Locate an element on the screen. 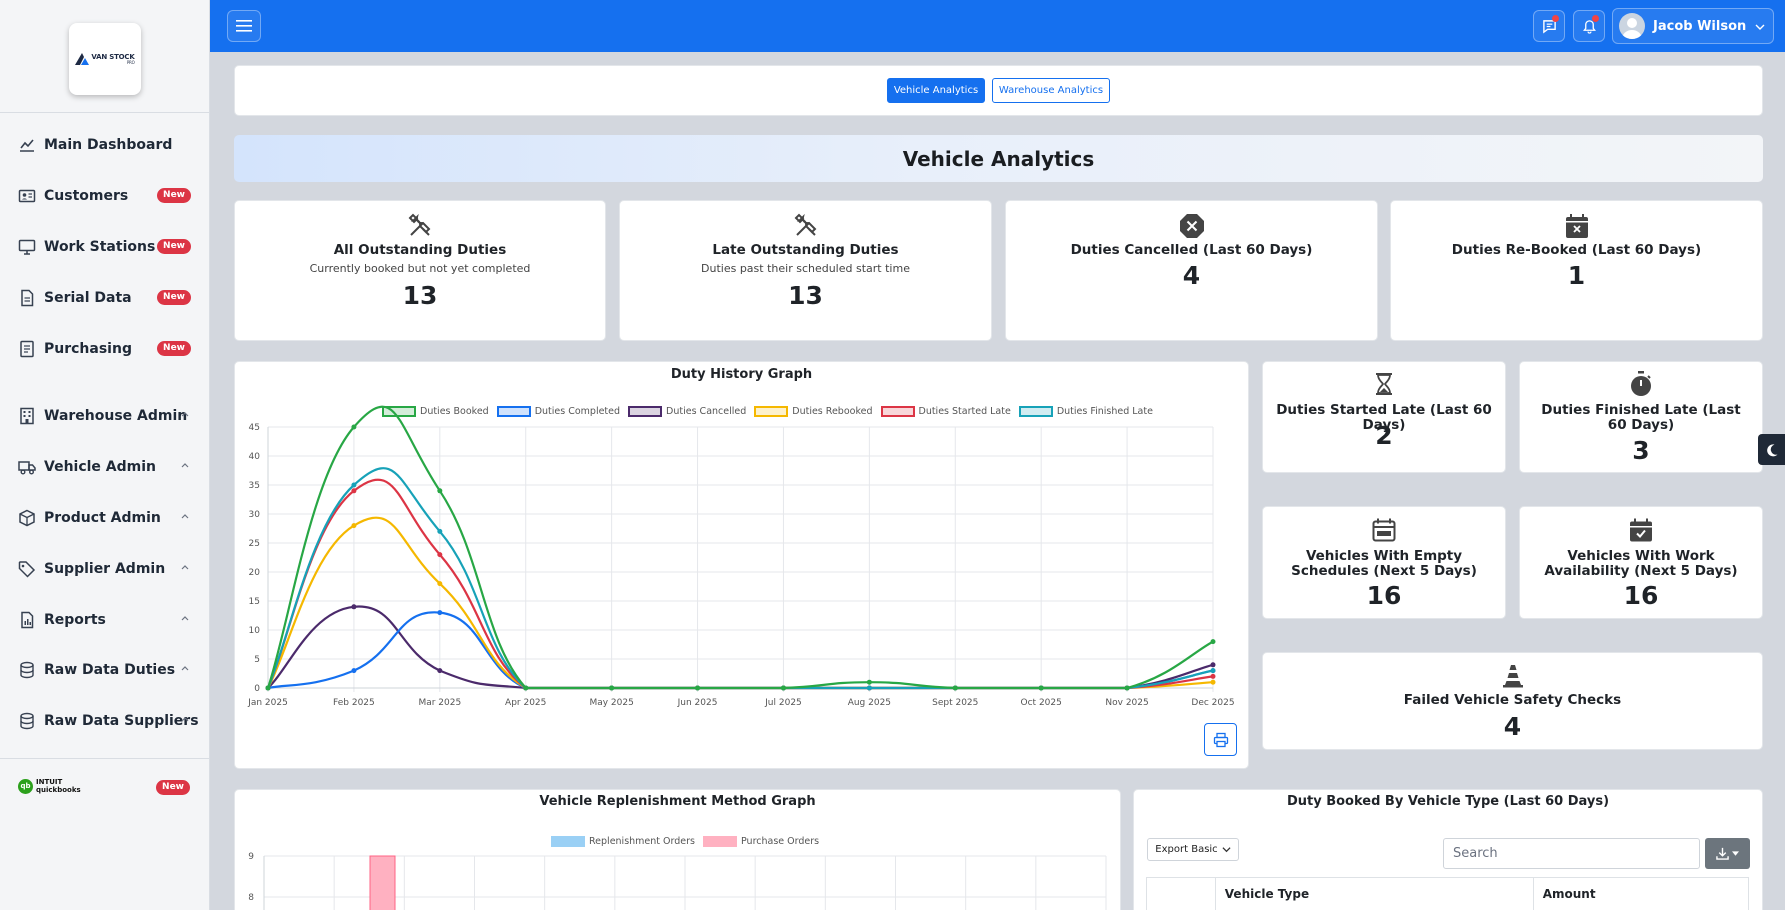 The width and height of the screenshot is (1785, 910). notifications-button is located at coordinates (1589, 26).